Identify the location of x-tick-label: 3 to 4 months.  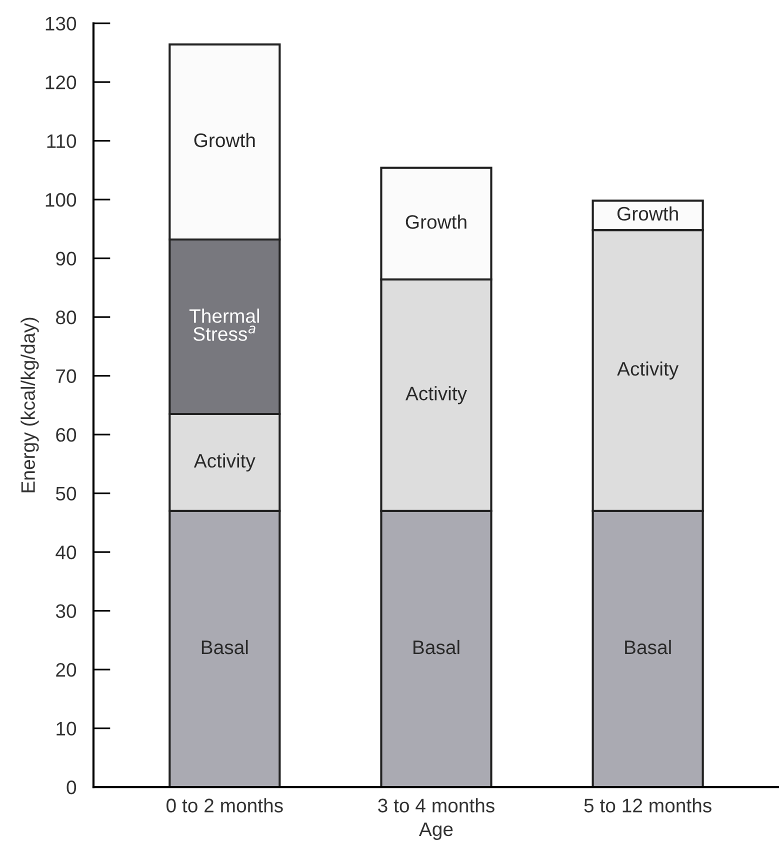
(436, 805).